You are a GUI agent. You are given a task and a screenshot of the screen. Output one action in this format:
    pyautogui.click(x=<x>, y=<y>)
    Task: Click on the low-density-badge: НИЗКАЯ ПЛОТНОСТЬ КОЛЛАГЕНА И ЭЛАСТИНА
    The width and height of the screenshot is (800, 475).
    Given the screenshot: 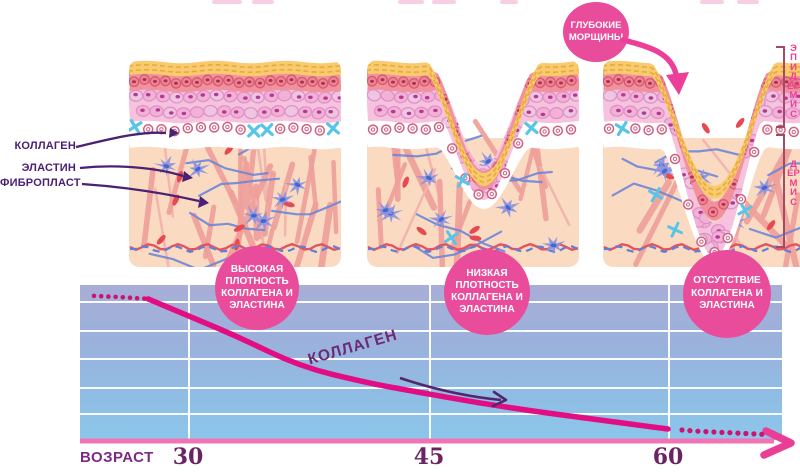 What is the action you would take?
    pyautogui.click(x=487, y=292)
    